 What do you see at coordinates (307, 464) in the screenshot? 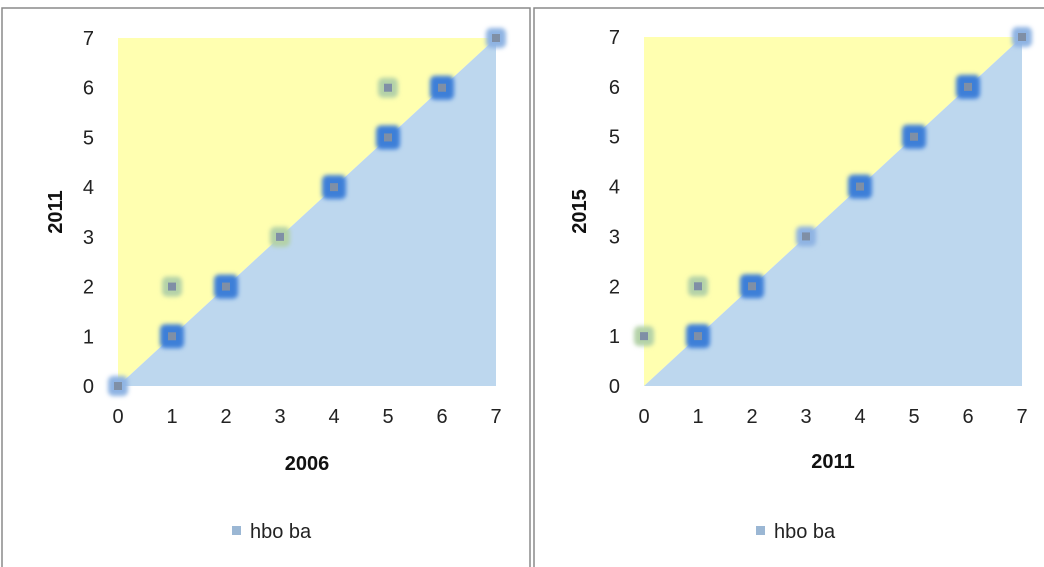
I see `x-axis-title: 2006` at bounding box center [307, 464].